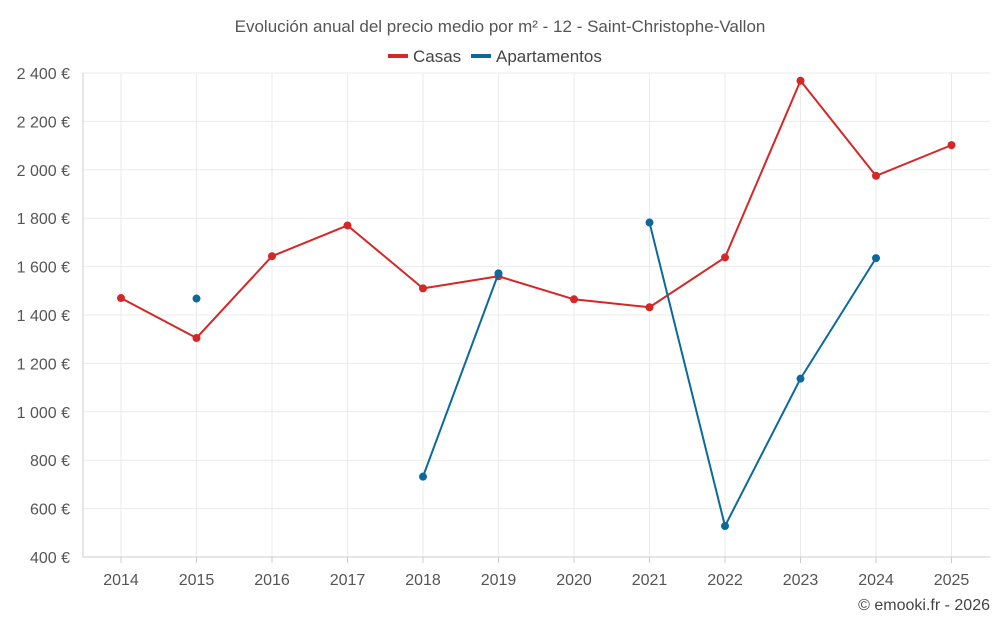  I want to click on y-tick-label: 2 000 €, so click(43, 171).